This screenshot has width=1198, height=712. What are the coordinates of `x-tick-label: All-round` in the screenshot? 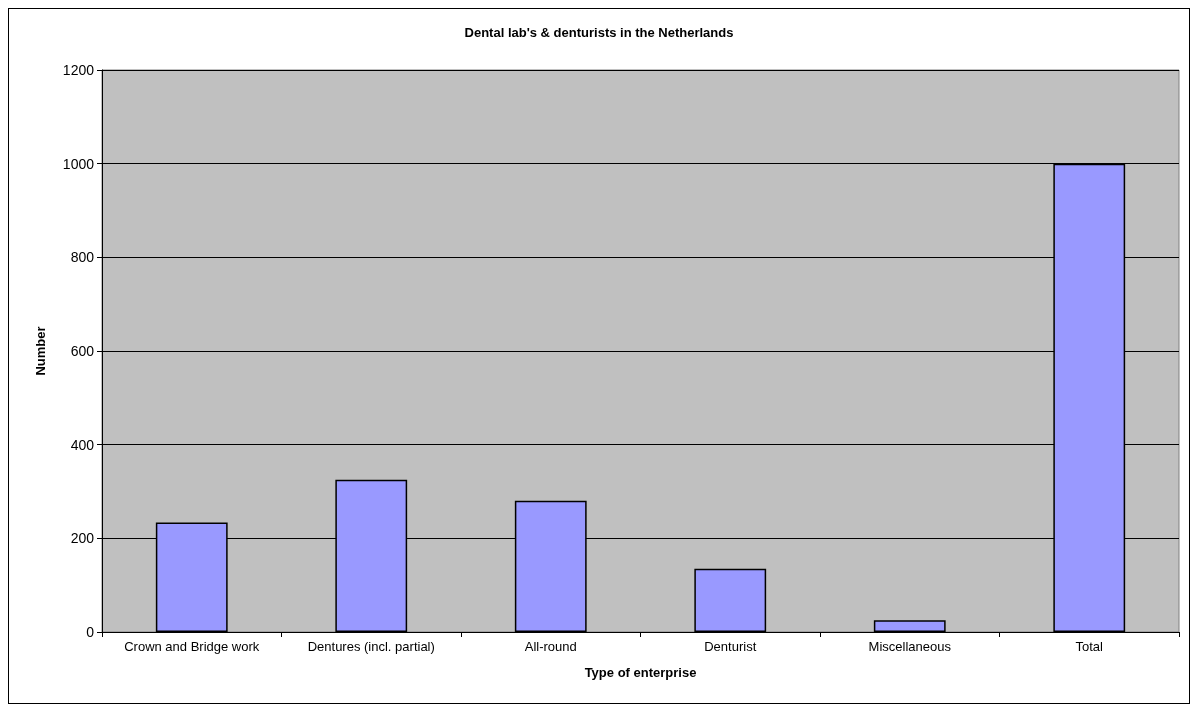 It's located at (550, 646).